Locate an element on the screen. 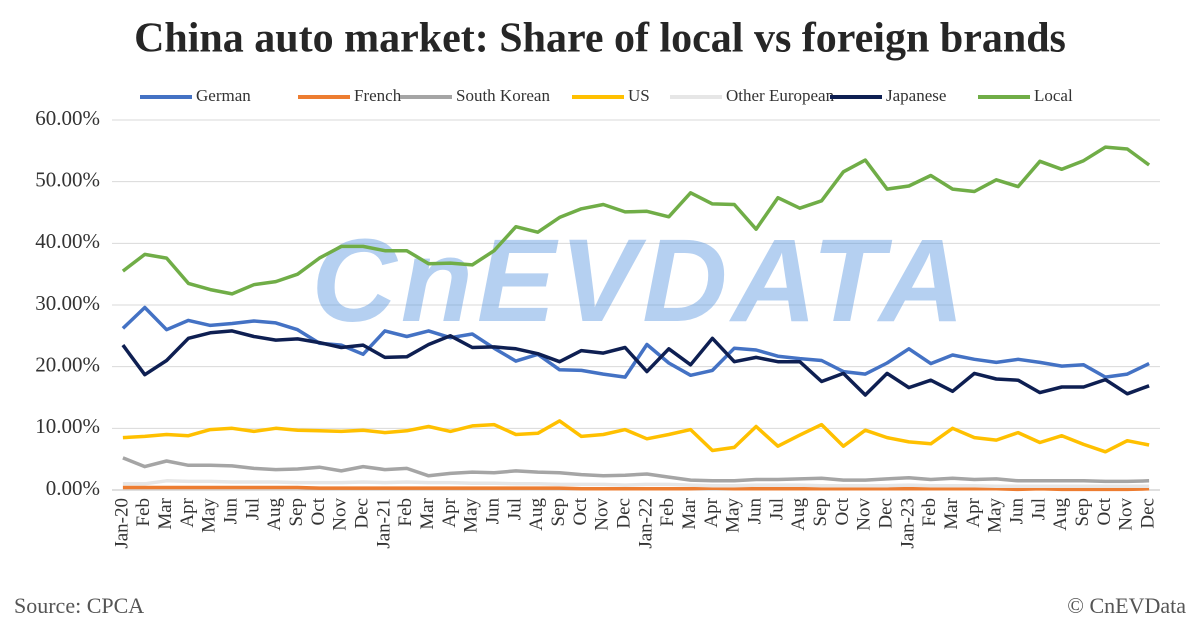 The height and width of the screenshot is (628, 1200). x-tick-label: Jan-20 is located at coordinates (121, 523).